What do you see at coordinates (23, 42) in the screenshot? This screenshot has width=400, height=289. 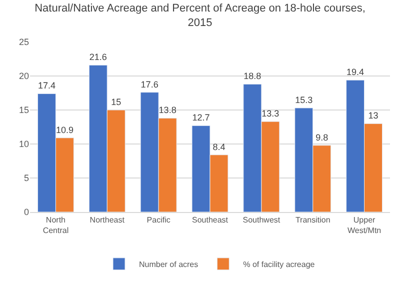 I see `y-tick-label: 25` at bounding box center [23, 42].